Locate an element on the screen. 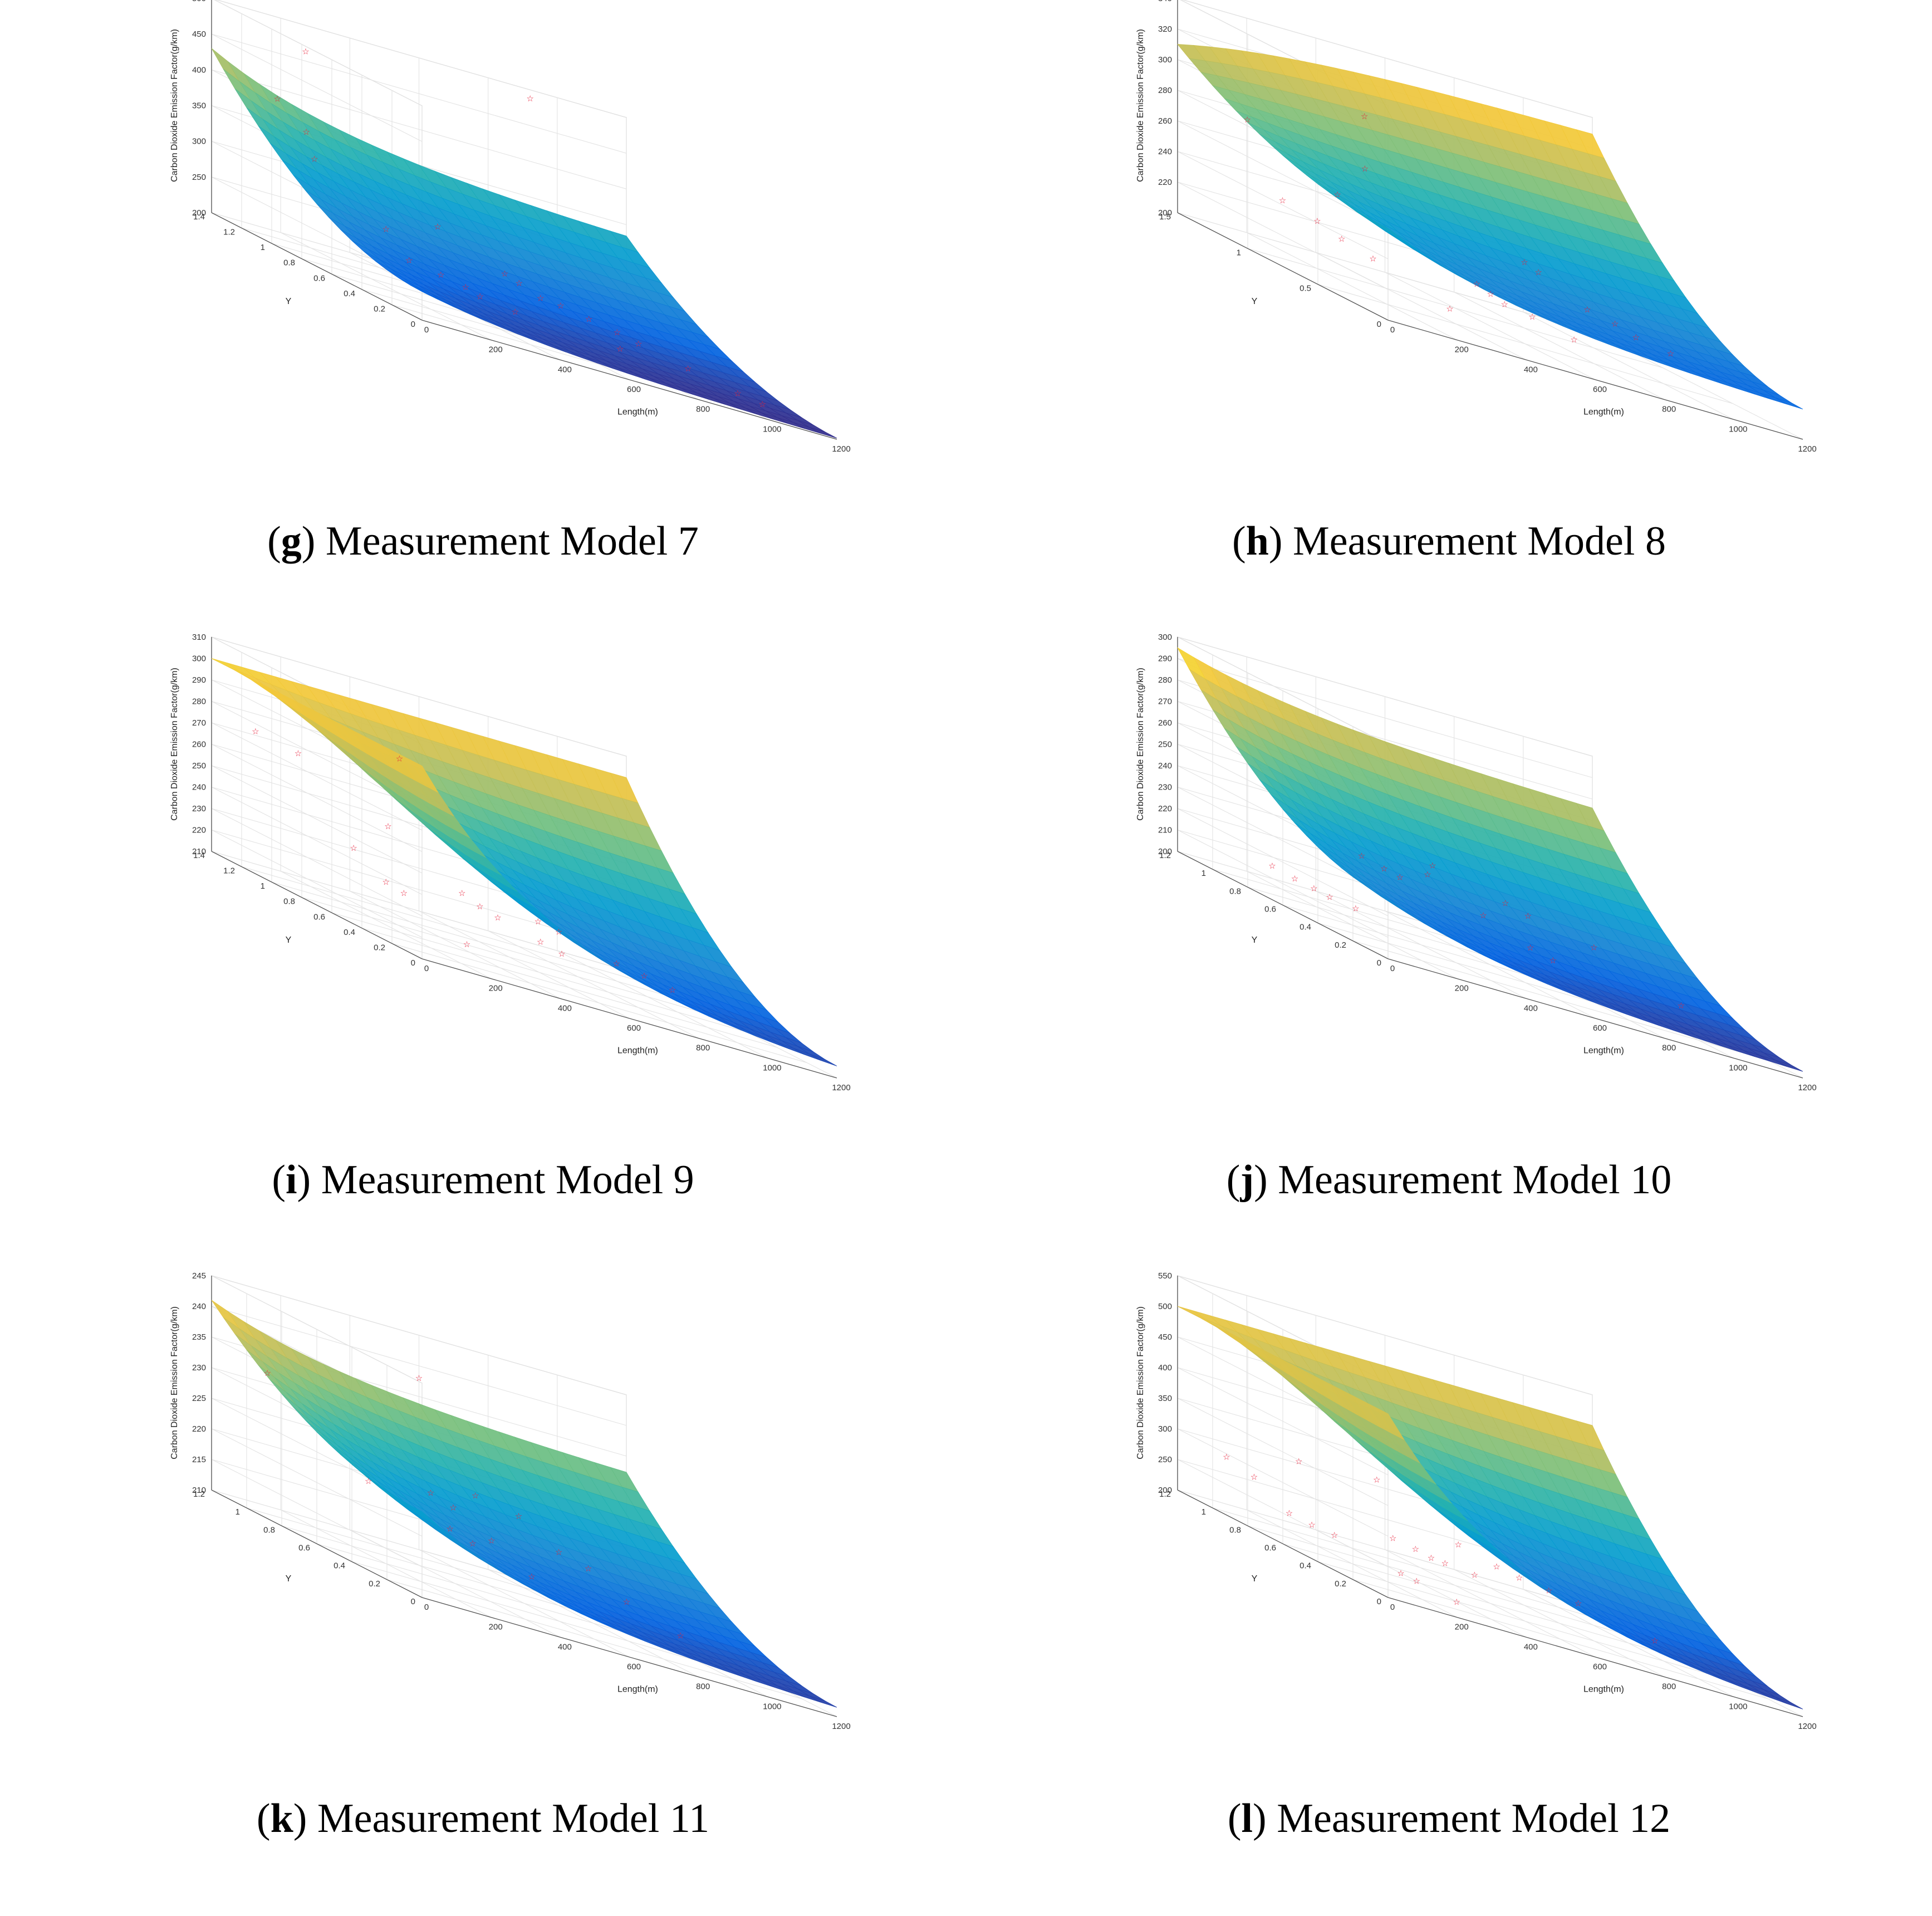  z-tick-label: 340 is located at coordinates (1165, 2).